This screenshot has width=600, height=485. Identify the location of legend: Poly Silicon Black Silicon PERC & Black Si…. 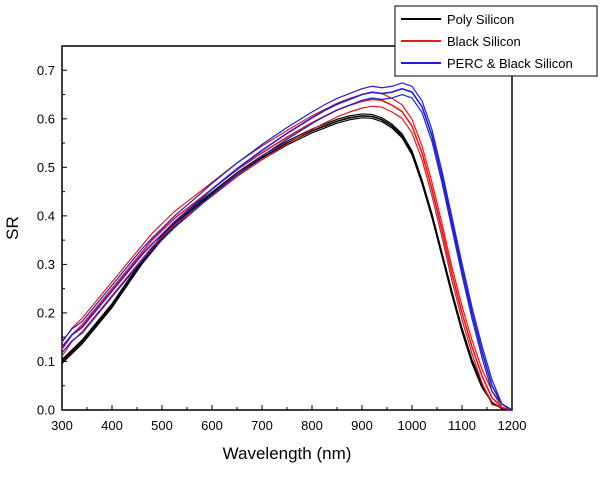
(496, 41).